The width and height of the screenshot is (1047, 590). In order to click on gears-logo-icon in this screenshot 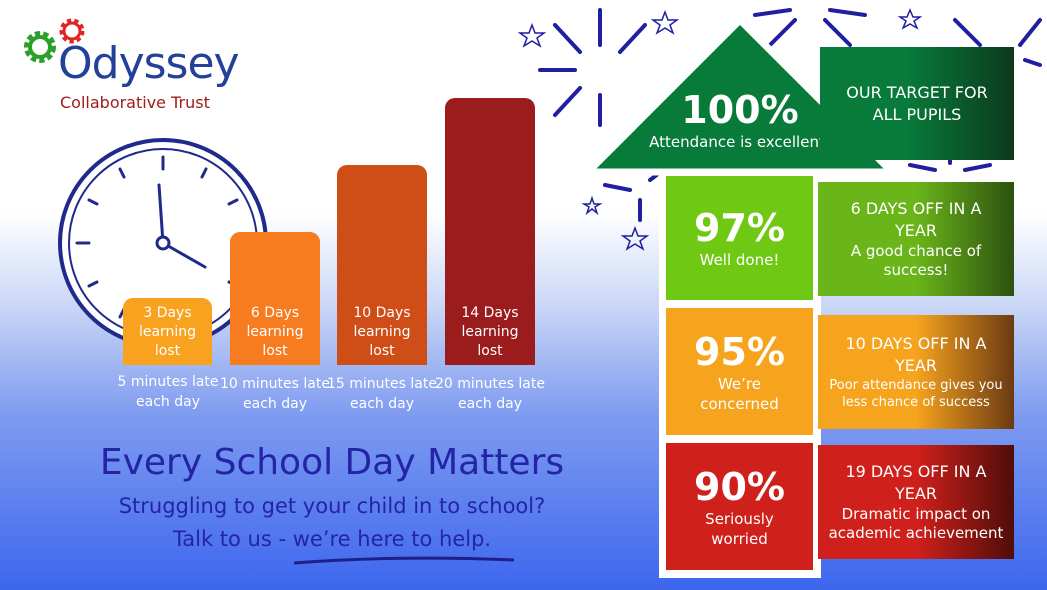, I will do `click(54, 40)`.